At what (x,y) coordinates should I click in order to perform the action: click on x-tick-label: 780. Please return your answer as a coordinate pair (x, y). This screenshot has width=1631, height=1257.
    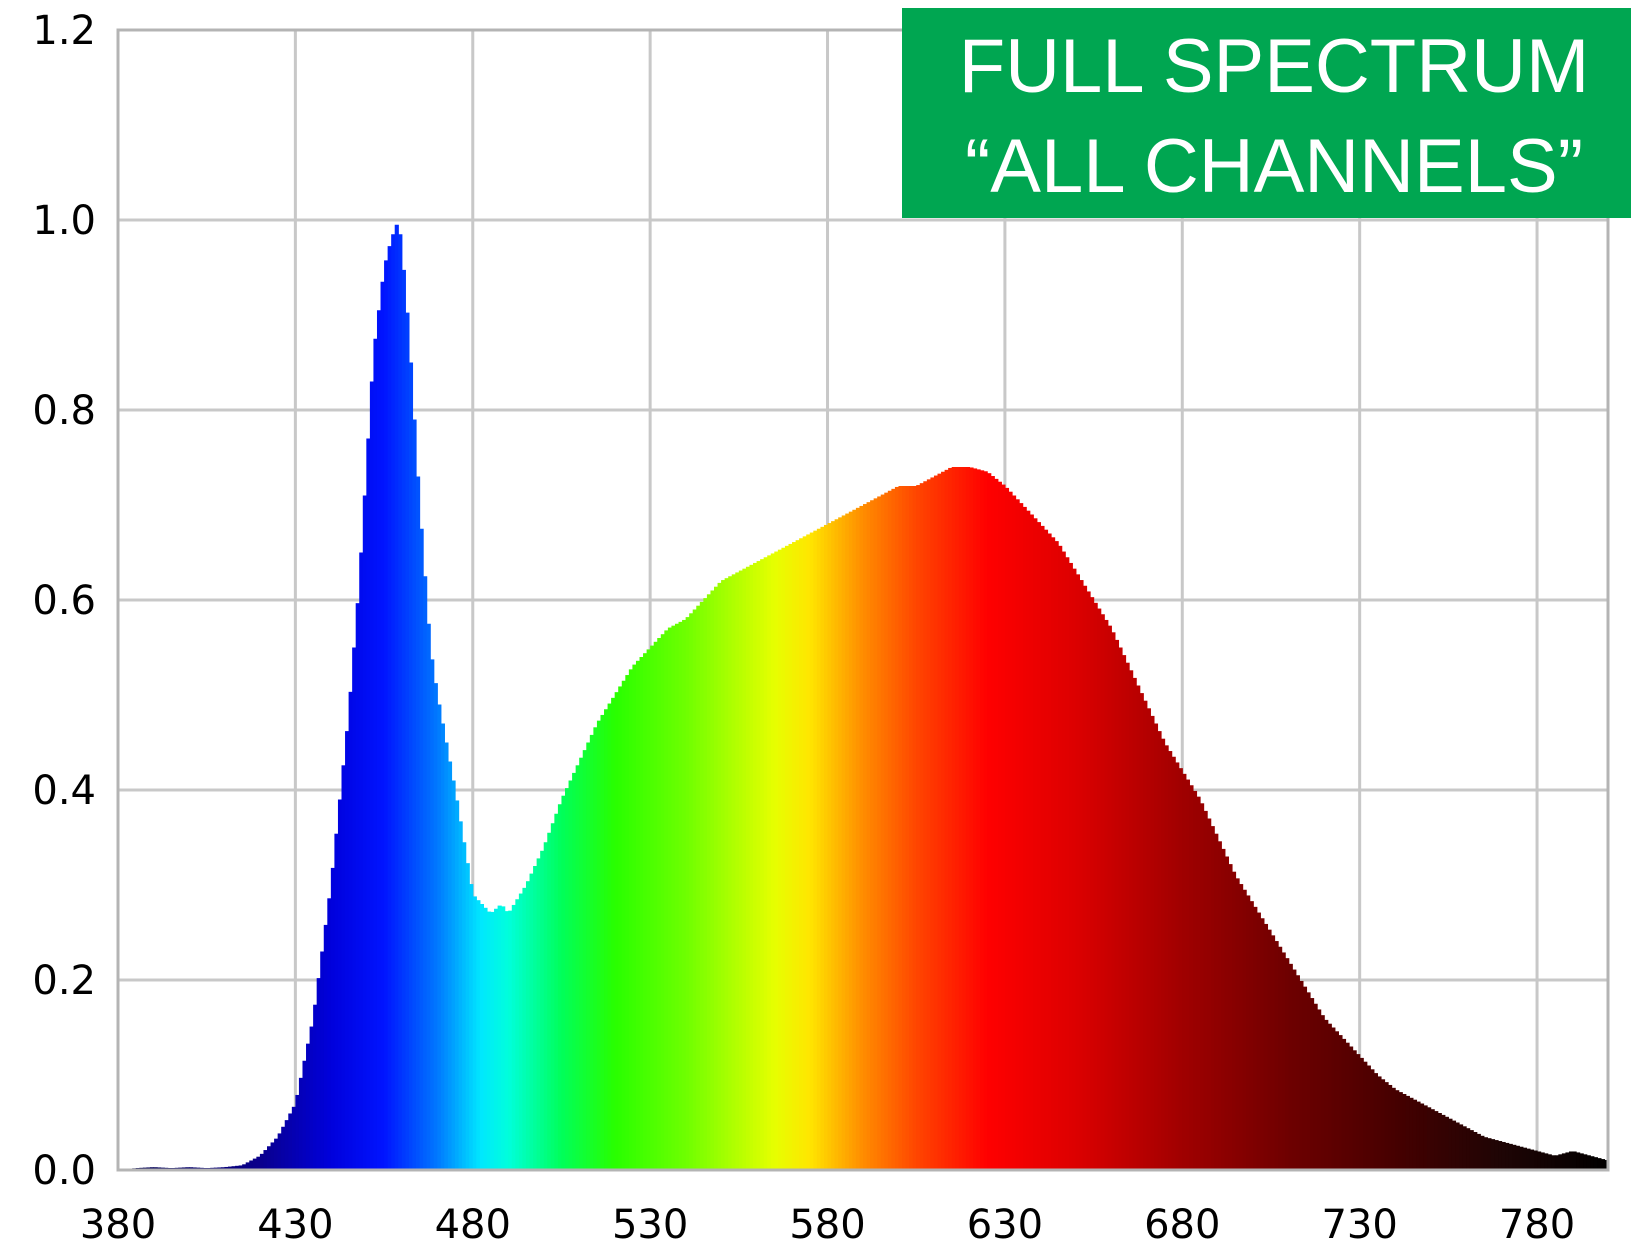
    Looking at the image, I should click on (1537, 1225).